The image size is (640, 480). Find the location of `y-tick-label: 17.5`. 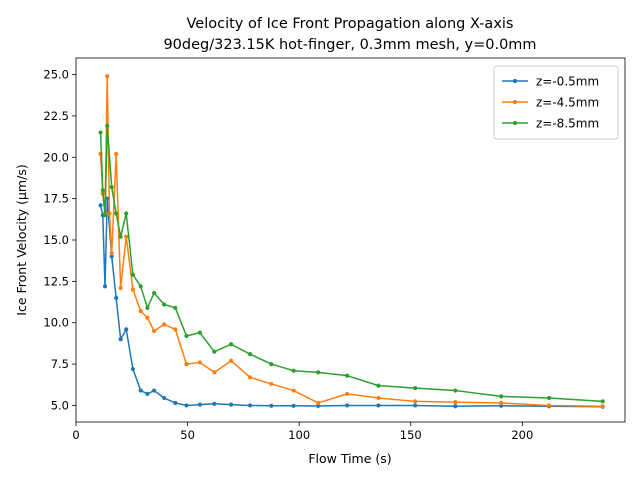

y-tick-label: 17.5 is located at coordinates (56, 199).